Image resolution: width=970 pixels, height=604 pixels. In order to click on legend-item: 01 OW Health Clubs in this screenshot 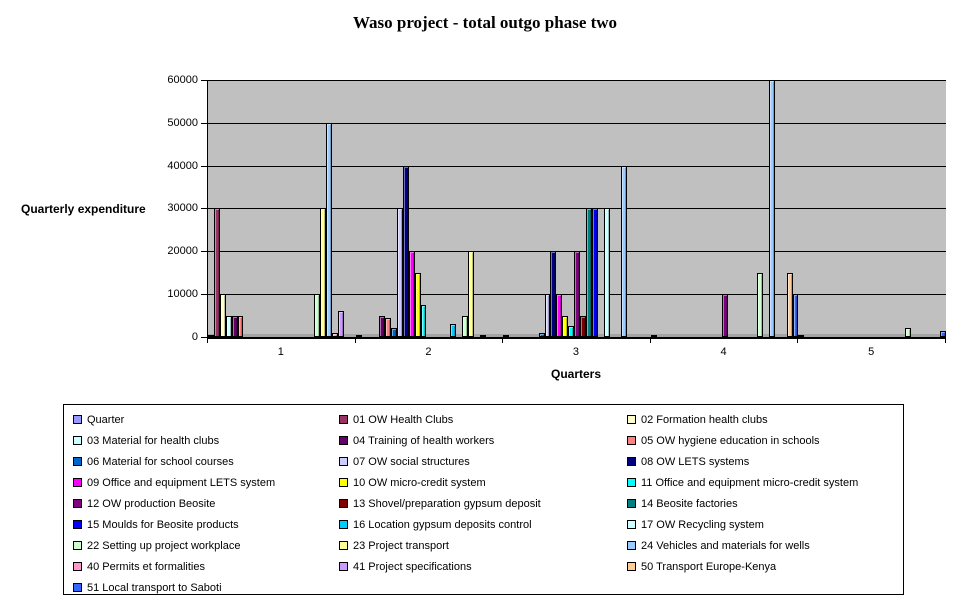, I will do `click(483, 420)`.